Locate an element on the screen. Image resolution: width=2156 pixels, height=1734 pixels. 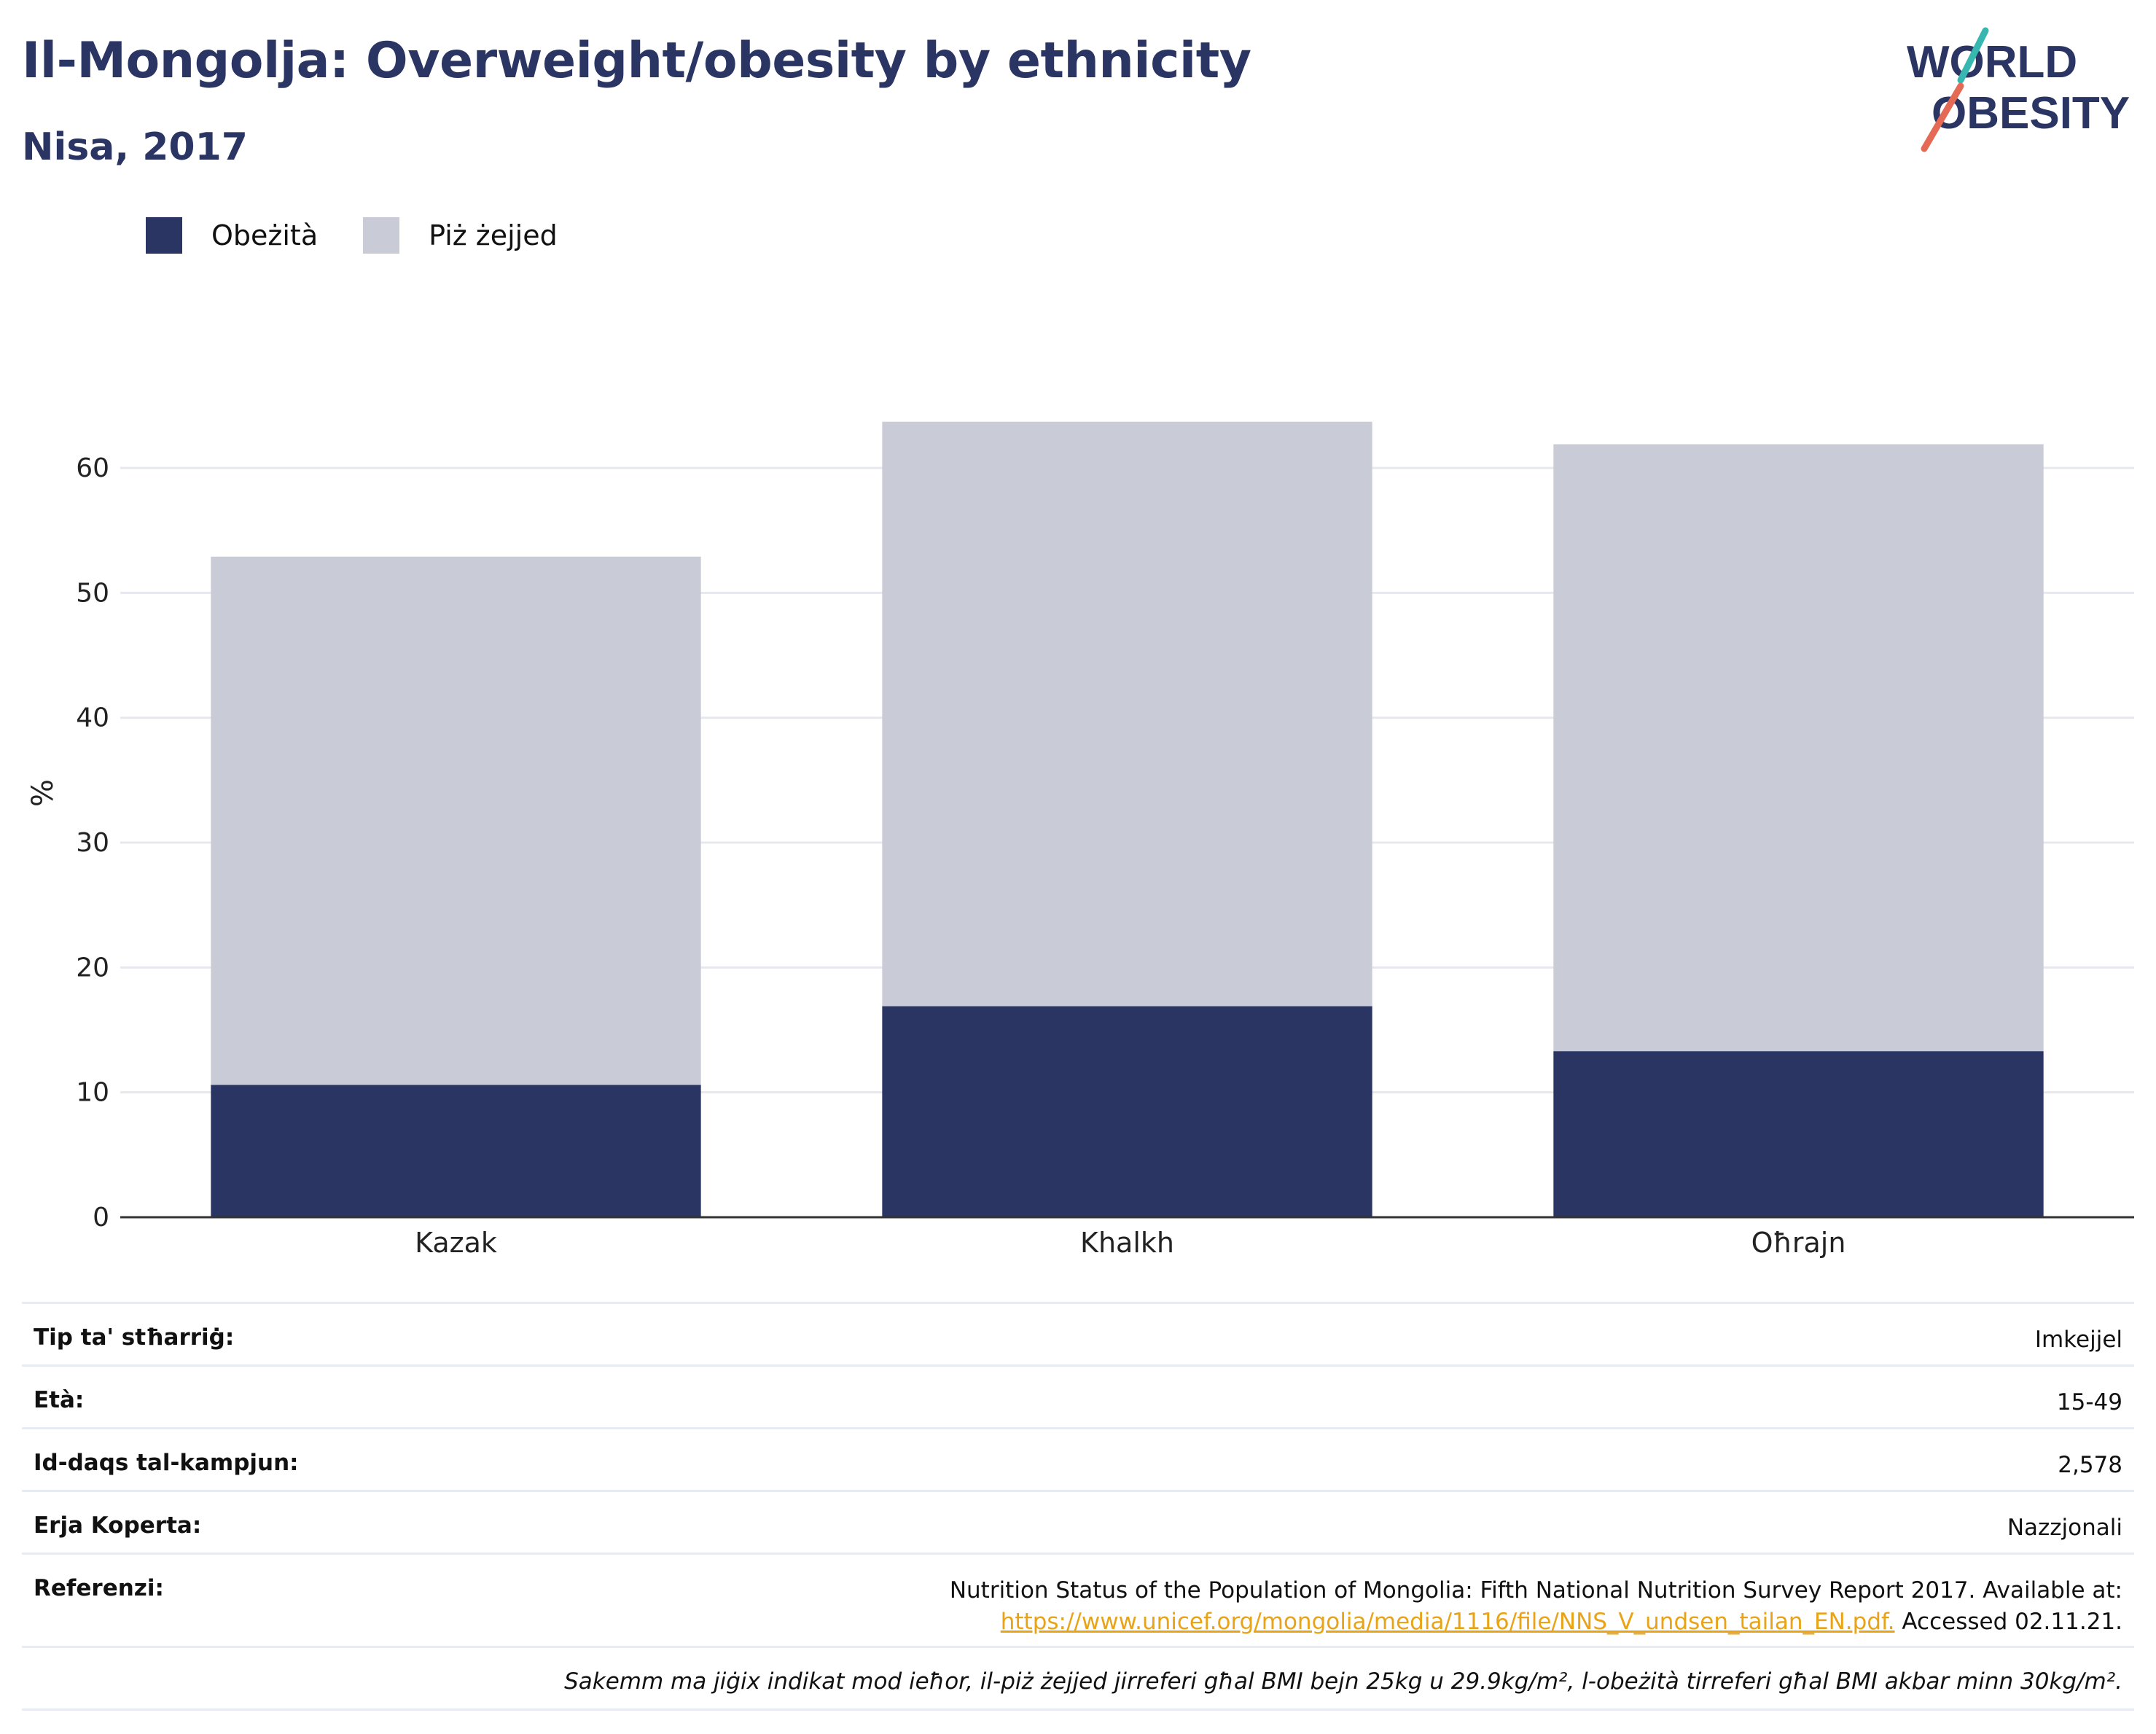
legend-item-overweight: Piż żejjed is located at coordinates (461, 235).